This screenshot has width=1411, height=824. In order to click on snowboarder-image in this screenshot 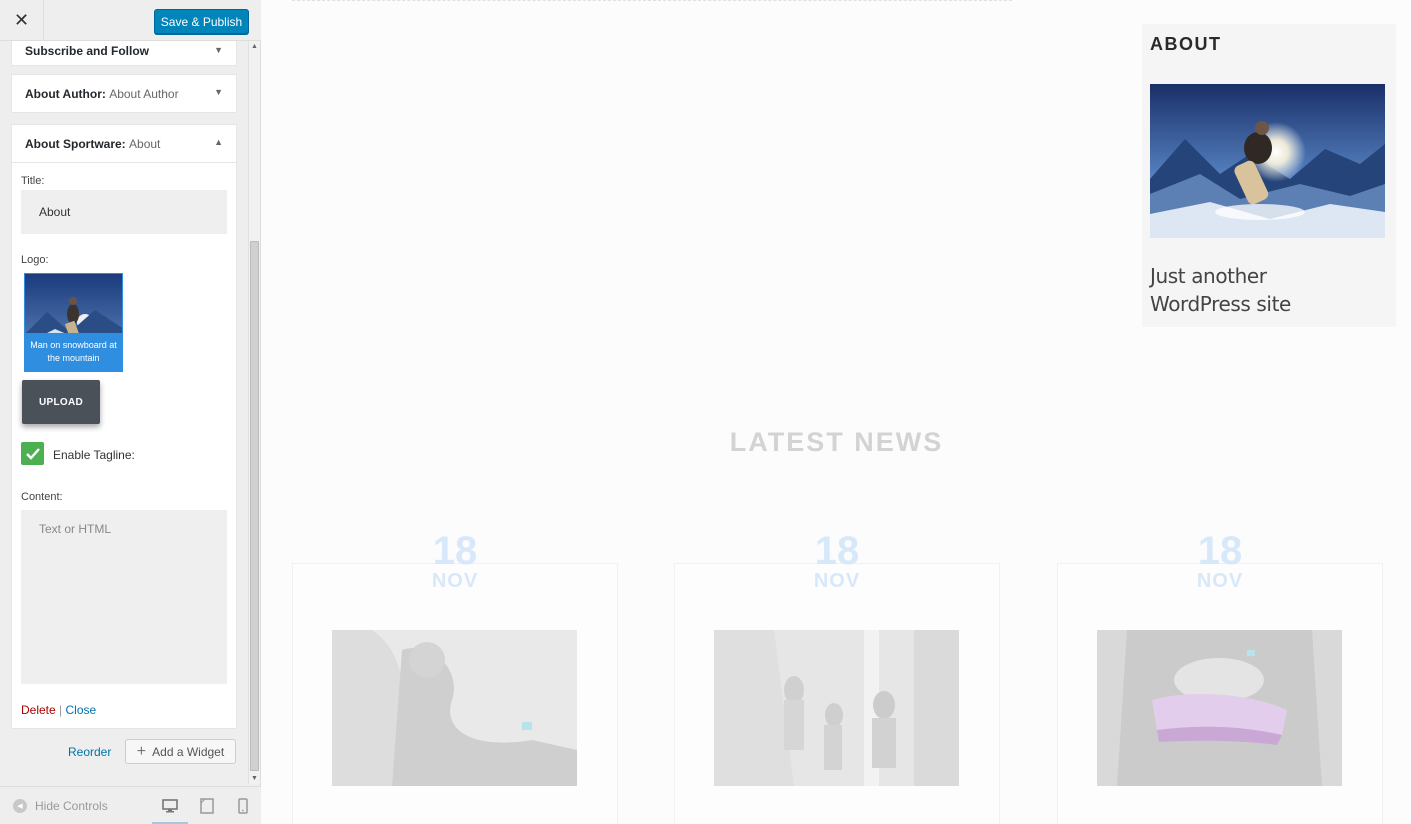, I will do `click(1267, 161)`.